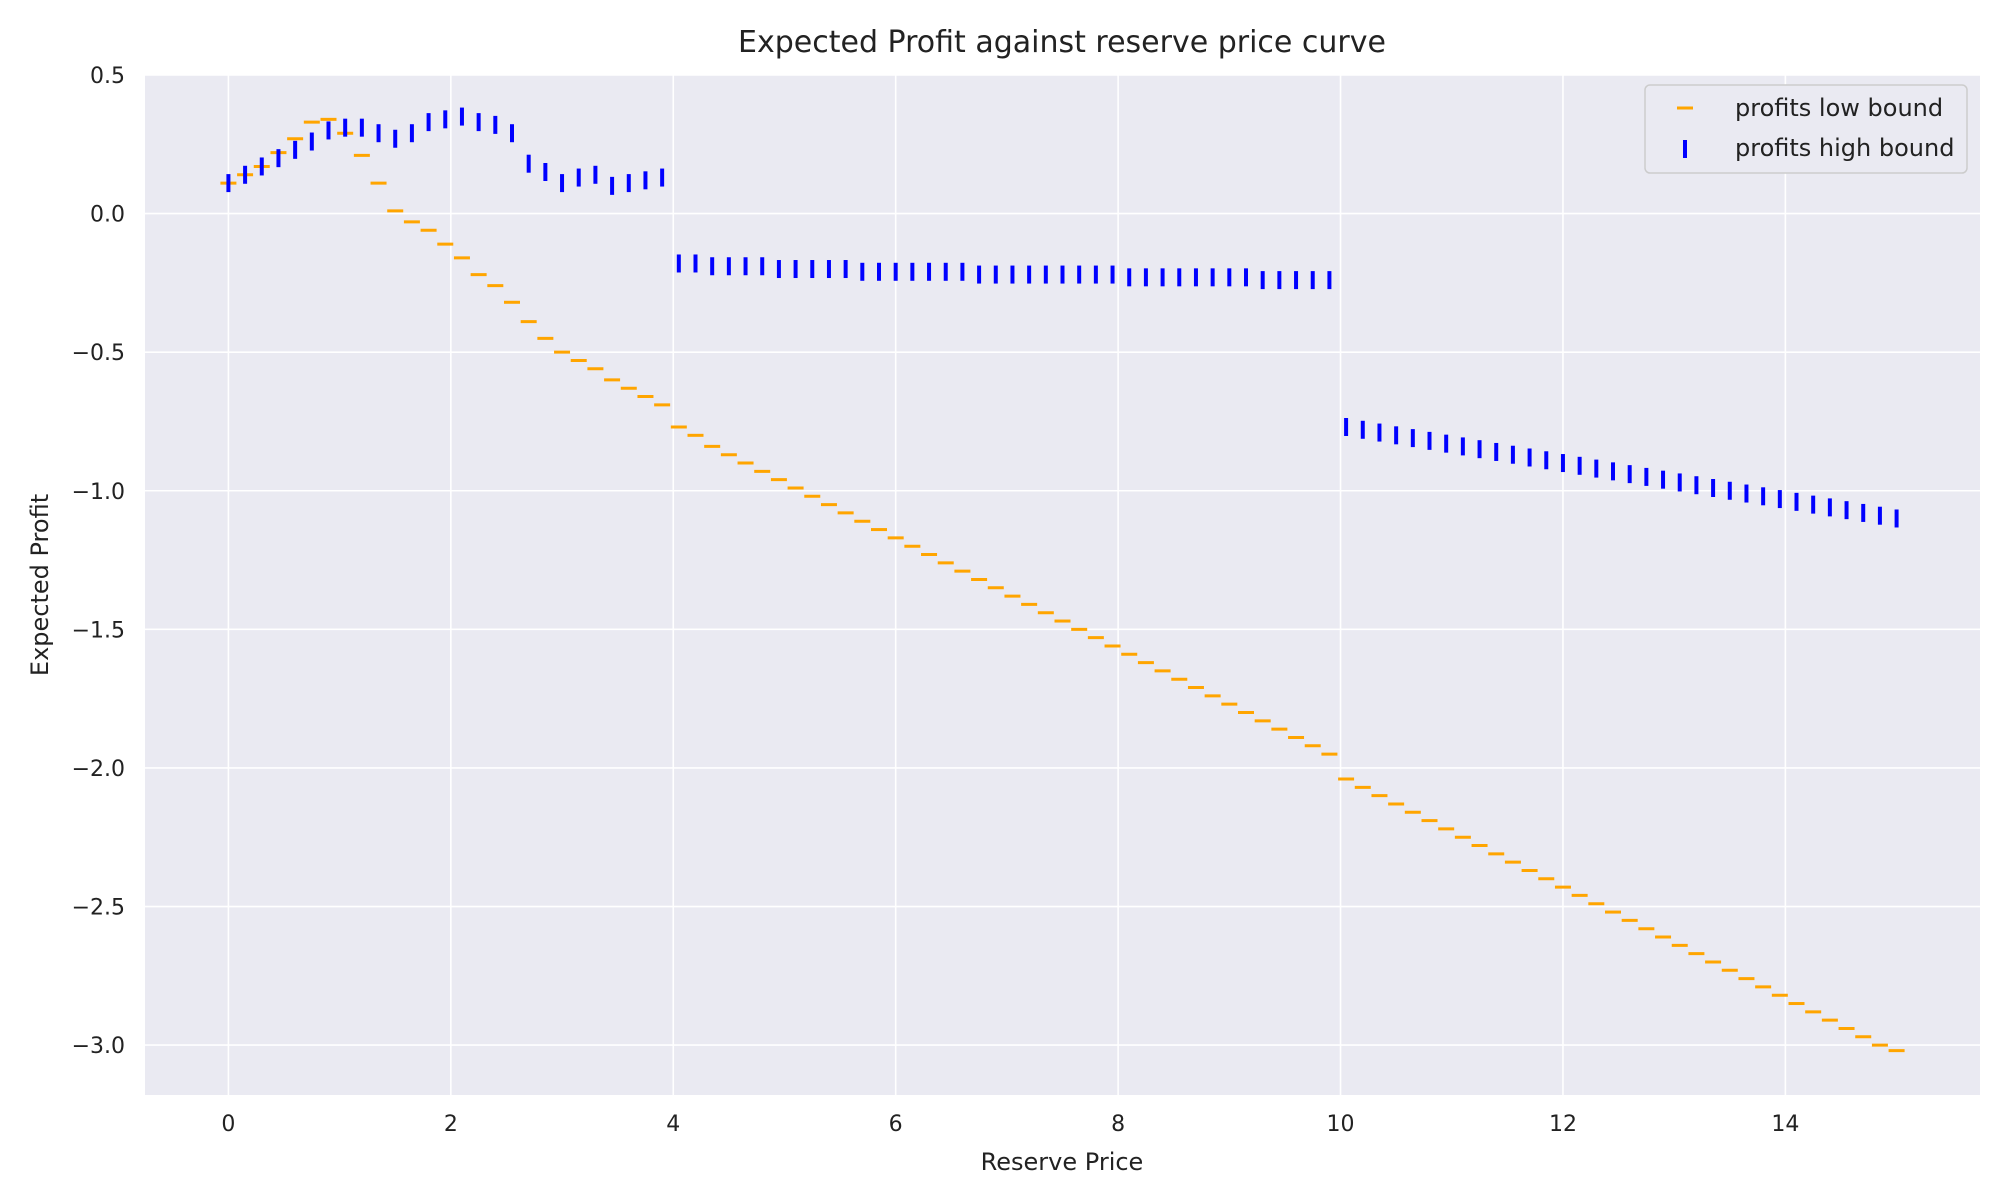  What do you see at coordinates (1563, 1124) in the screenshot?
I see `x-tick-label: 12` at bounding box center [1563, 1124].